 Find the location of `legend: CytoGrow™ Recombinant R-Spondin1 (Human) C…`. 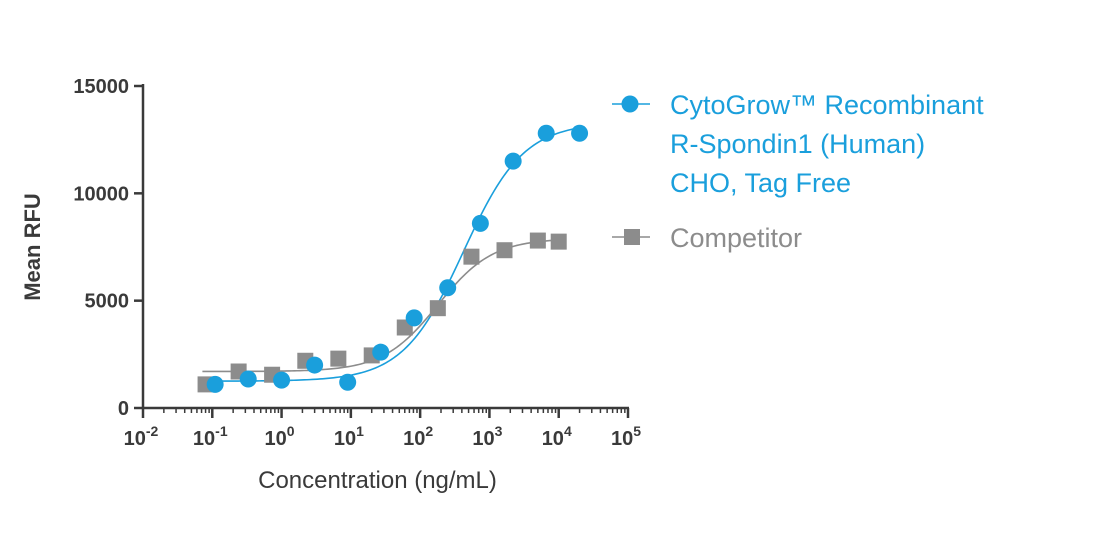

legend: CytoGrow™ Recombinant R-Spondin1 (Human) C… is located at coordinates (798, 171).